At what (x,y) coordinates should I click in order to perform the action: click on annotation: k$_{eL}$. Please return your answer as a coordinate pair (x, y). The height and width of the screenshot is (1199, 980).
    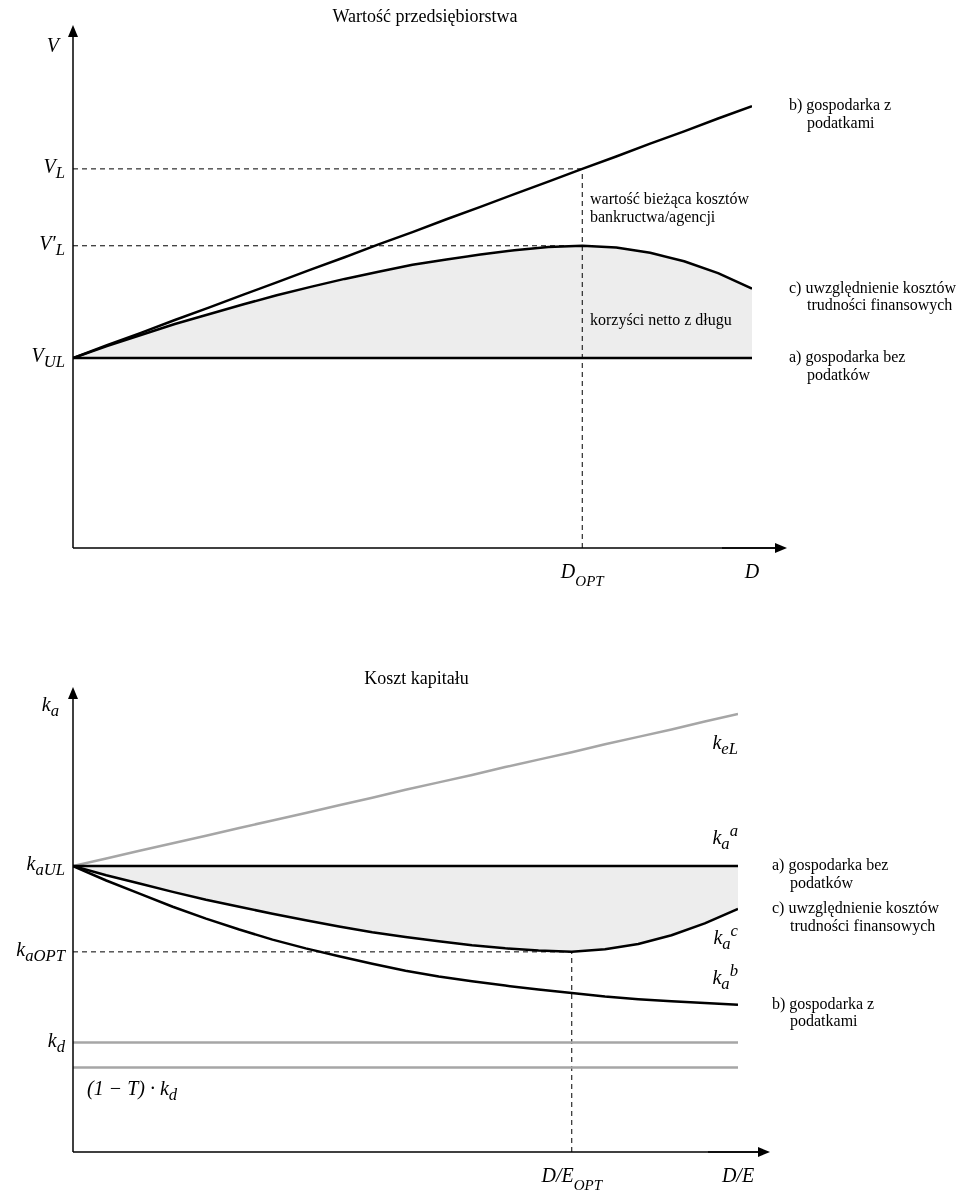
    Looking at the image, I should click on (725, 745).